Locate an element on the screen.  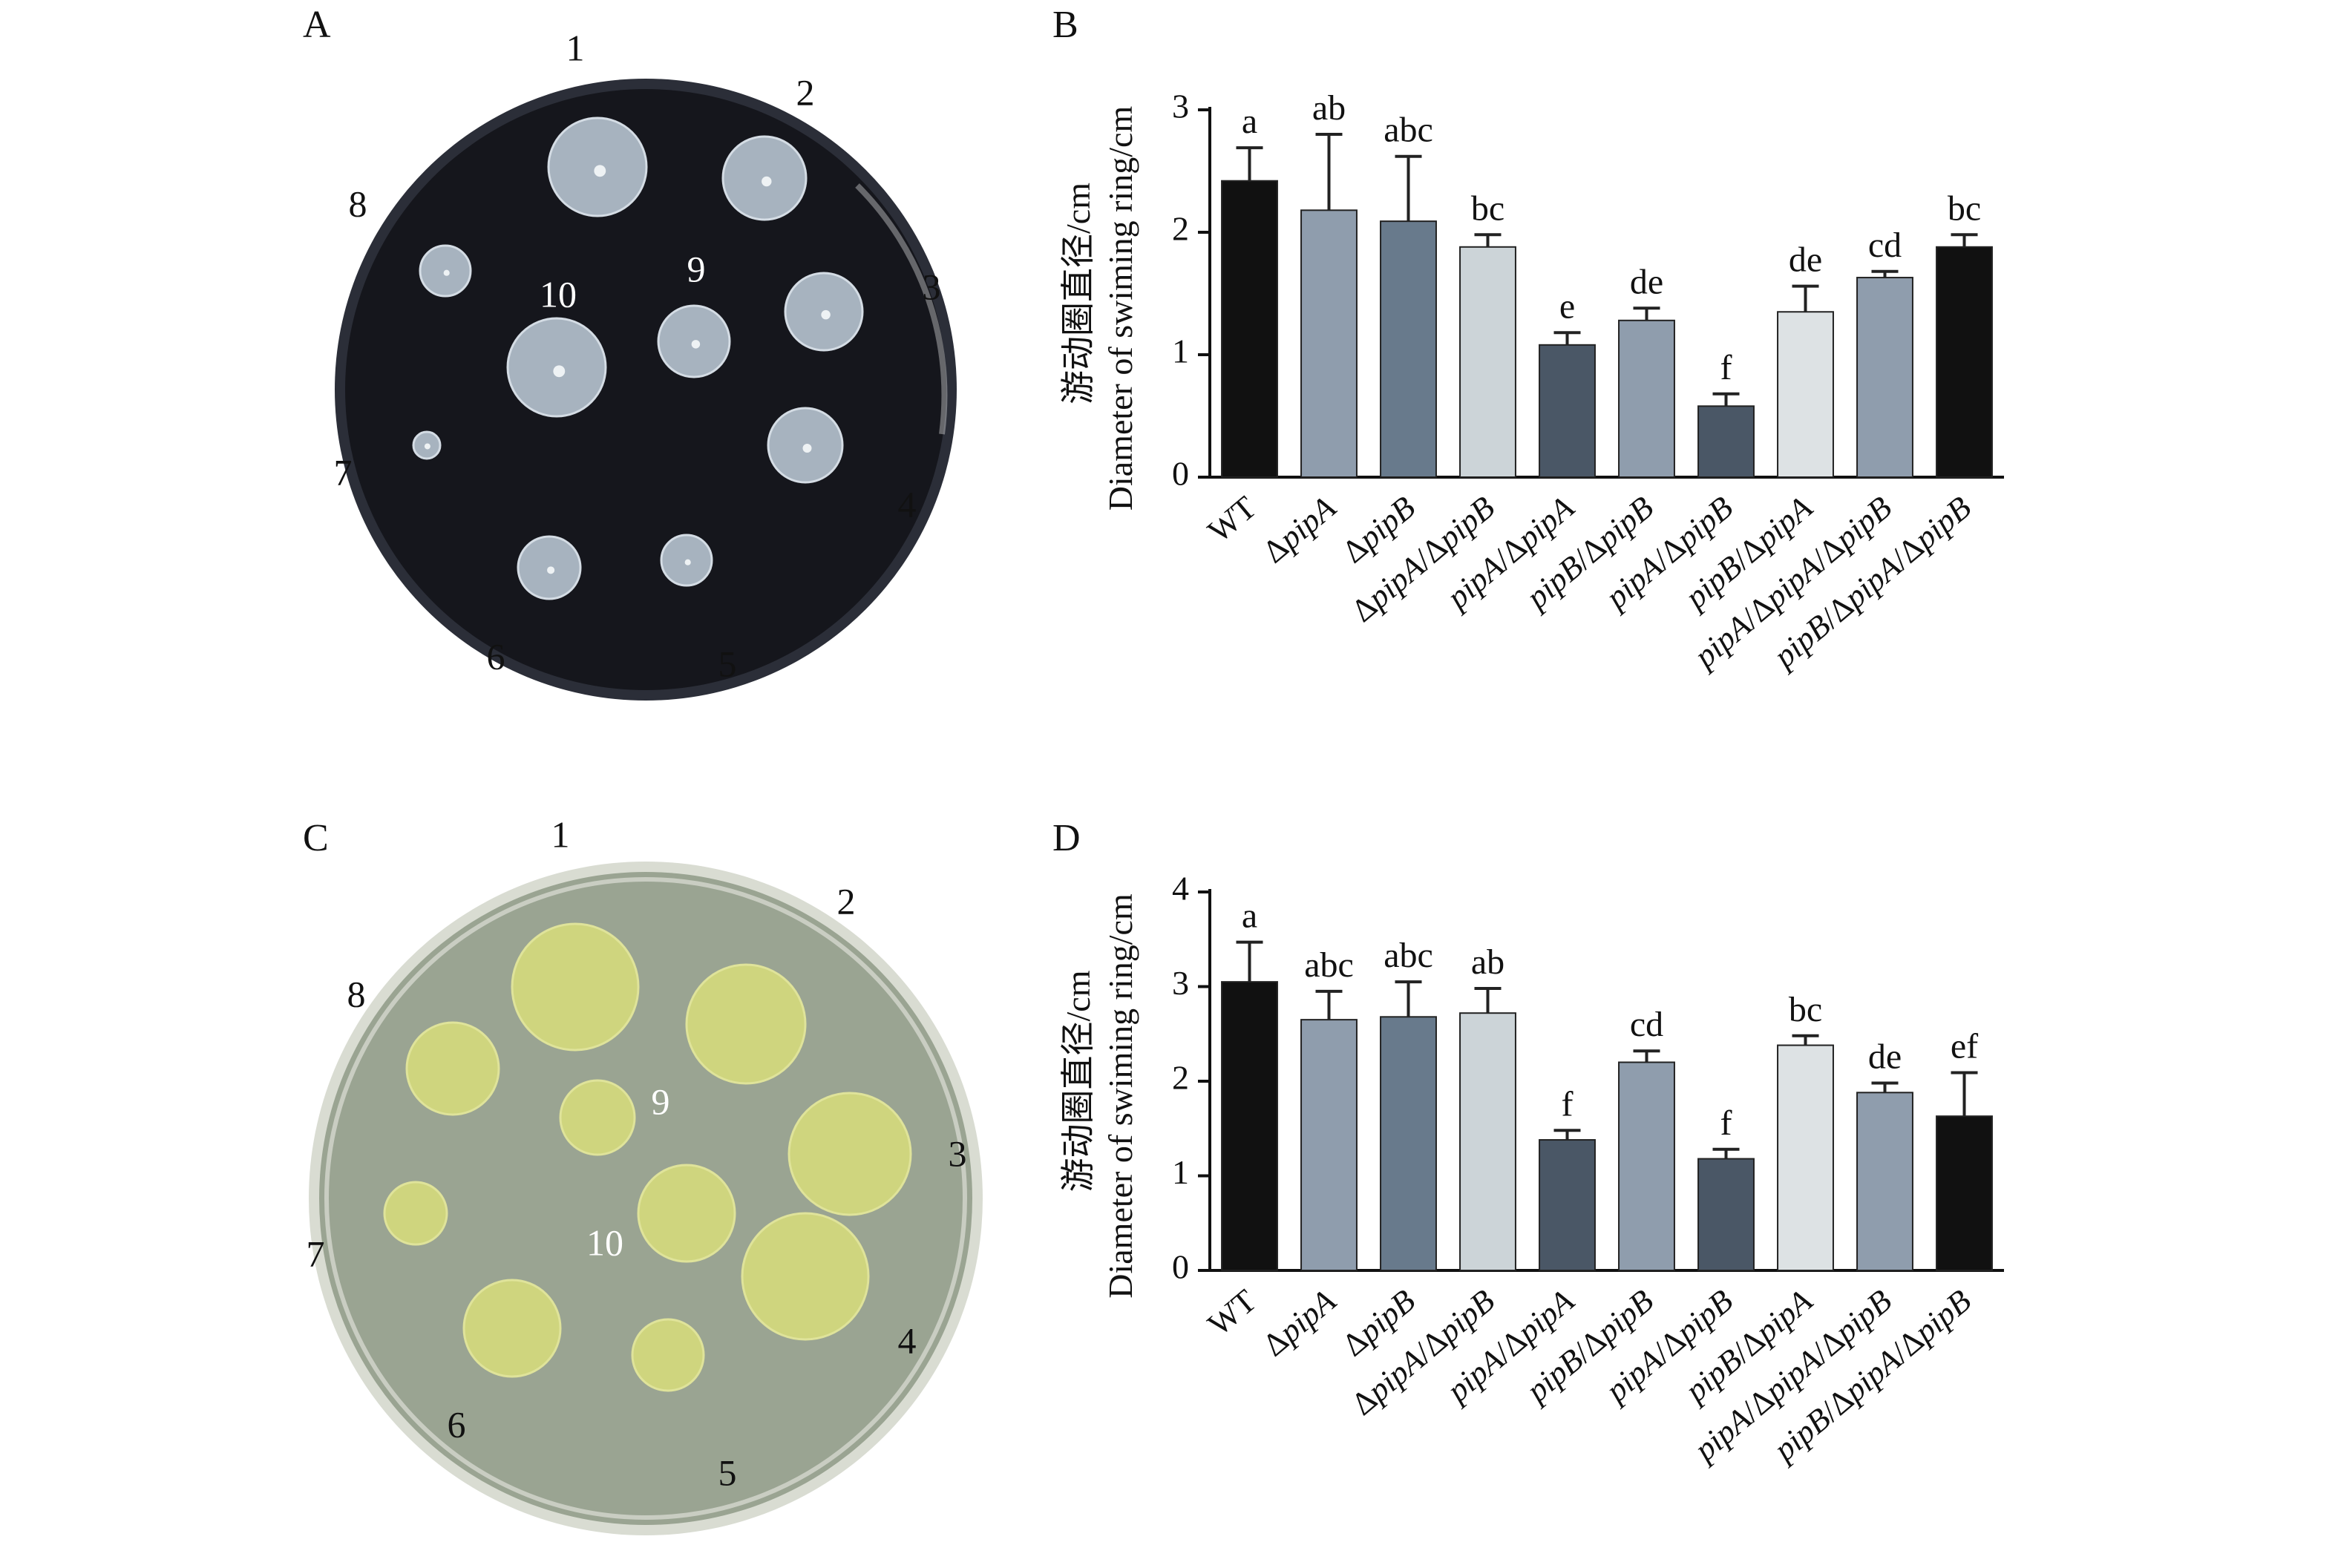
significance-letter-2: abc is located at coordinates (1329, 965).